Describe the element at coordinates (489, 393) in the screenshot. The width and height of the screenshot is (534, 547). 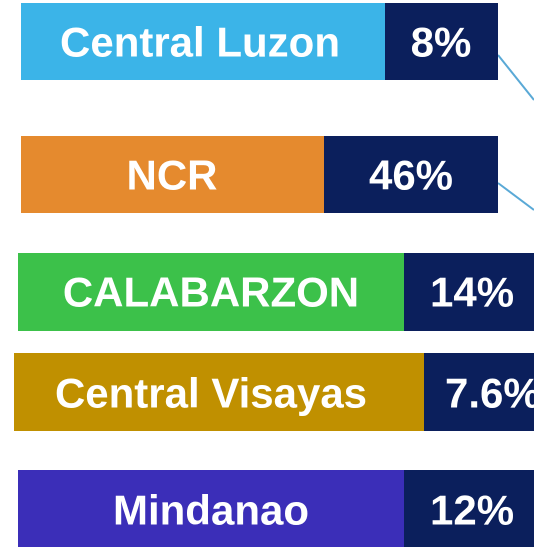
I see `region-value: 7.6%` at that location.